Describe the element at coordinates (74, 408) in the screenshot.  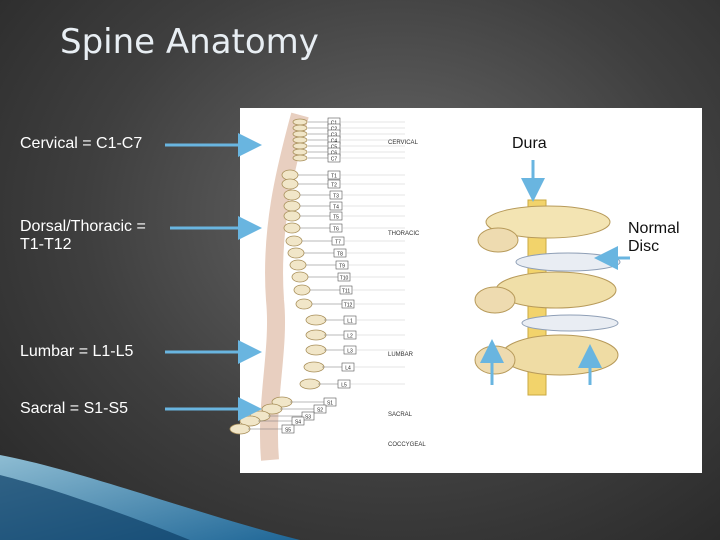
I see `label: Sacral = S1-S5` at that location.